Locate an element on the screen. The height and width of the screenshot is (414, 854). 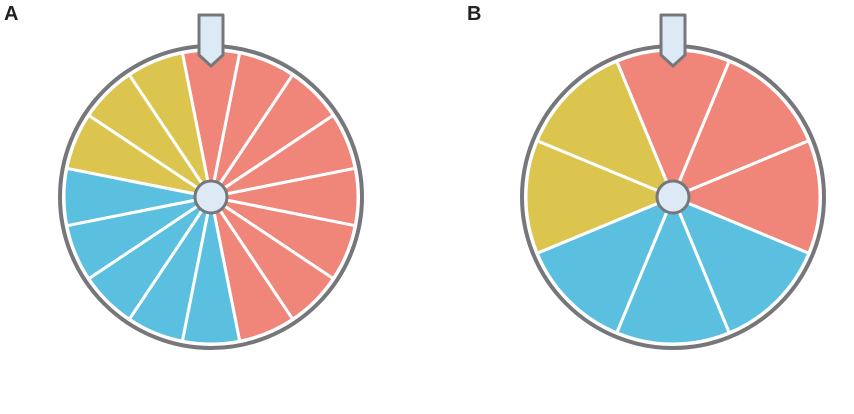
panel-label: A is located at coordinates (11, 14).